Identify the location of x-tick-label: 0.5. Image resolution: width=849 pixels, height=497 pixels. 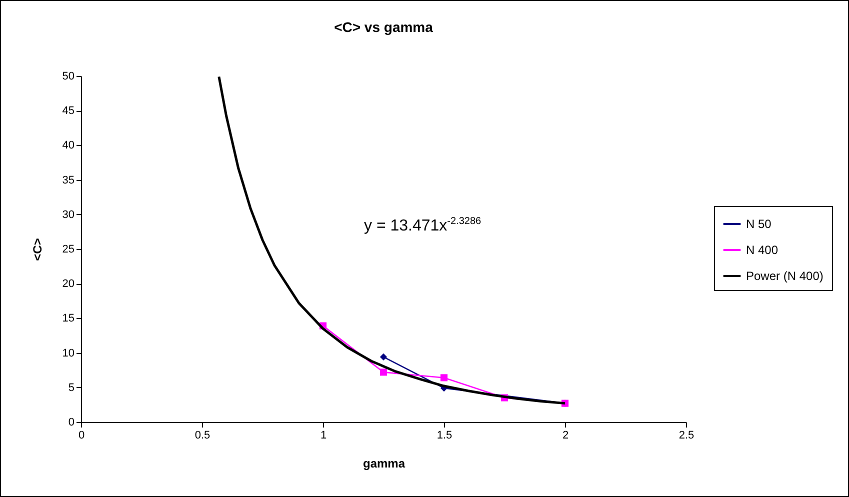
(202, 436).